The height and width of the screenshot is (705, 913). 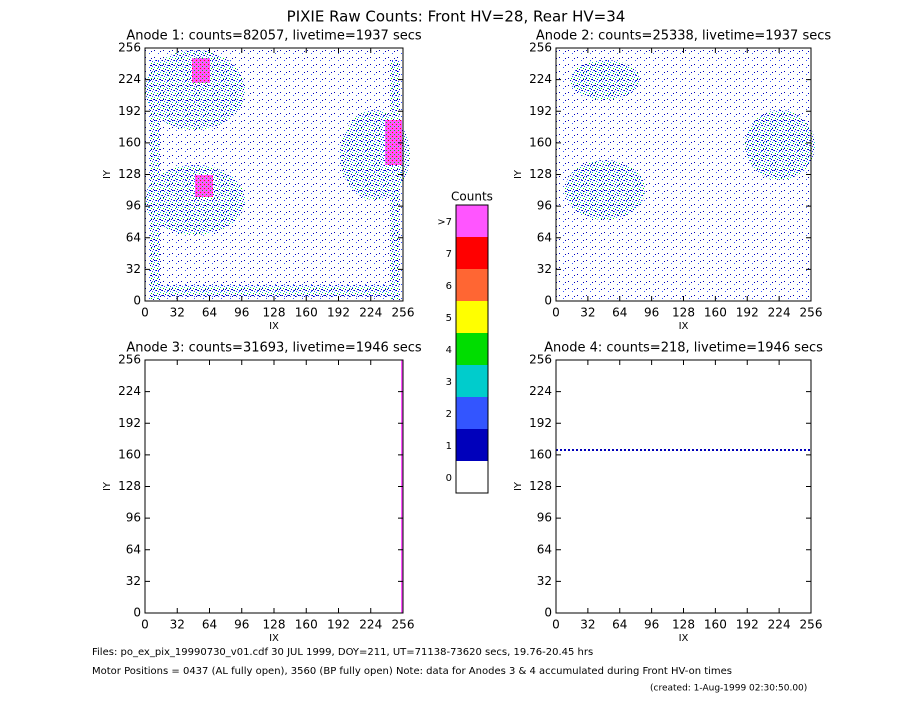 I want to click on colorbar-label: 7, so click(x=449, y=254).